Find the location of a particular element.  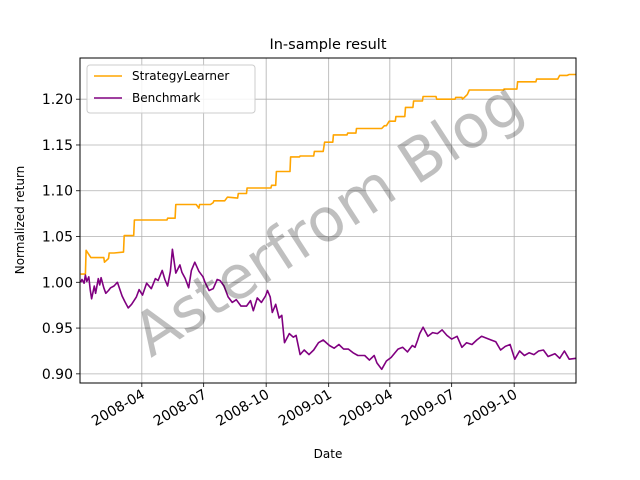

legend: StrategyLearner Benchmark is located at coordinates (171, 89).